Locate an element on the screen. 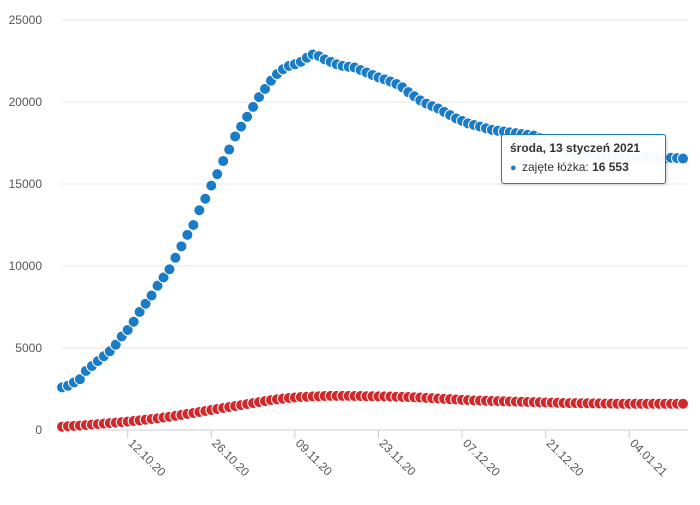 This screenshot has width=700, height=505. y-tick-label: 5000 is located at coordinates (28, 348).